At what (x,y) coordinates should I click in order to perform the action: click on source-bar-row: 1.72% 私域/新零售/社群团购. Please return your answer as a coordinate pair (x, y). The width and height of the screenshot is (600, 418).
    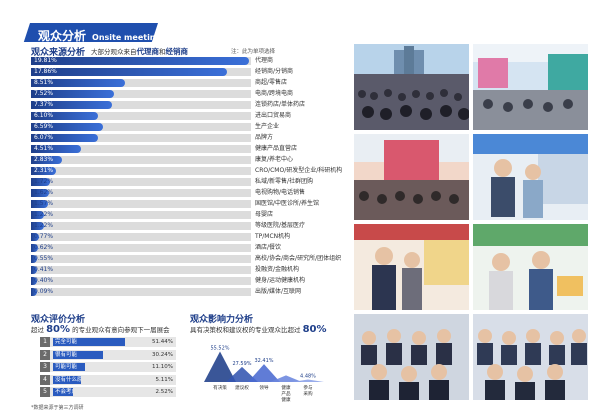
    Looking at the image, I should click on (191, 182).